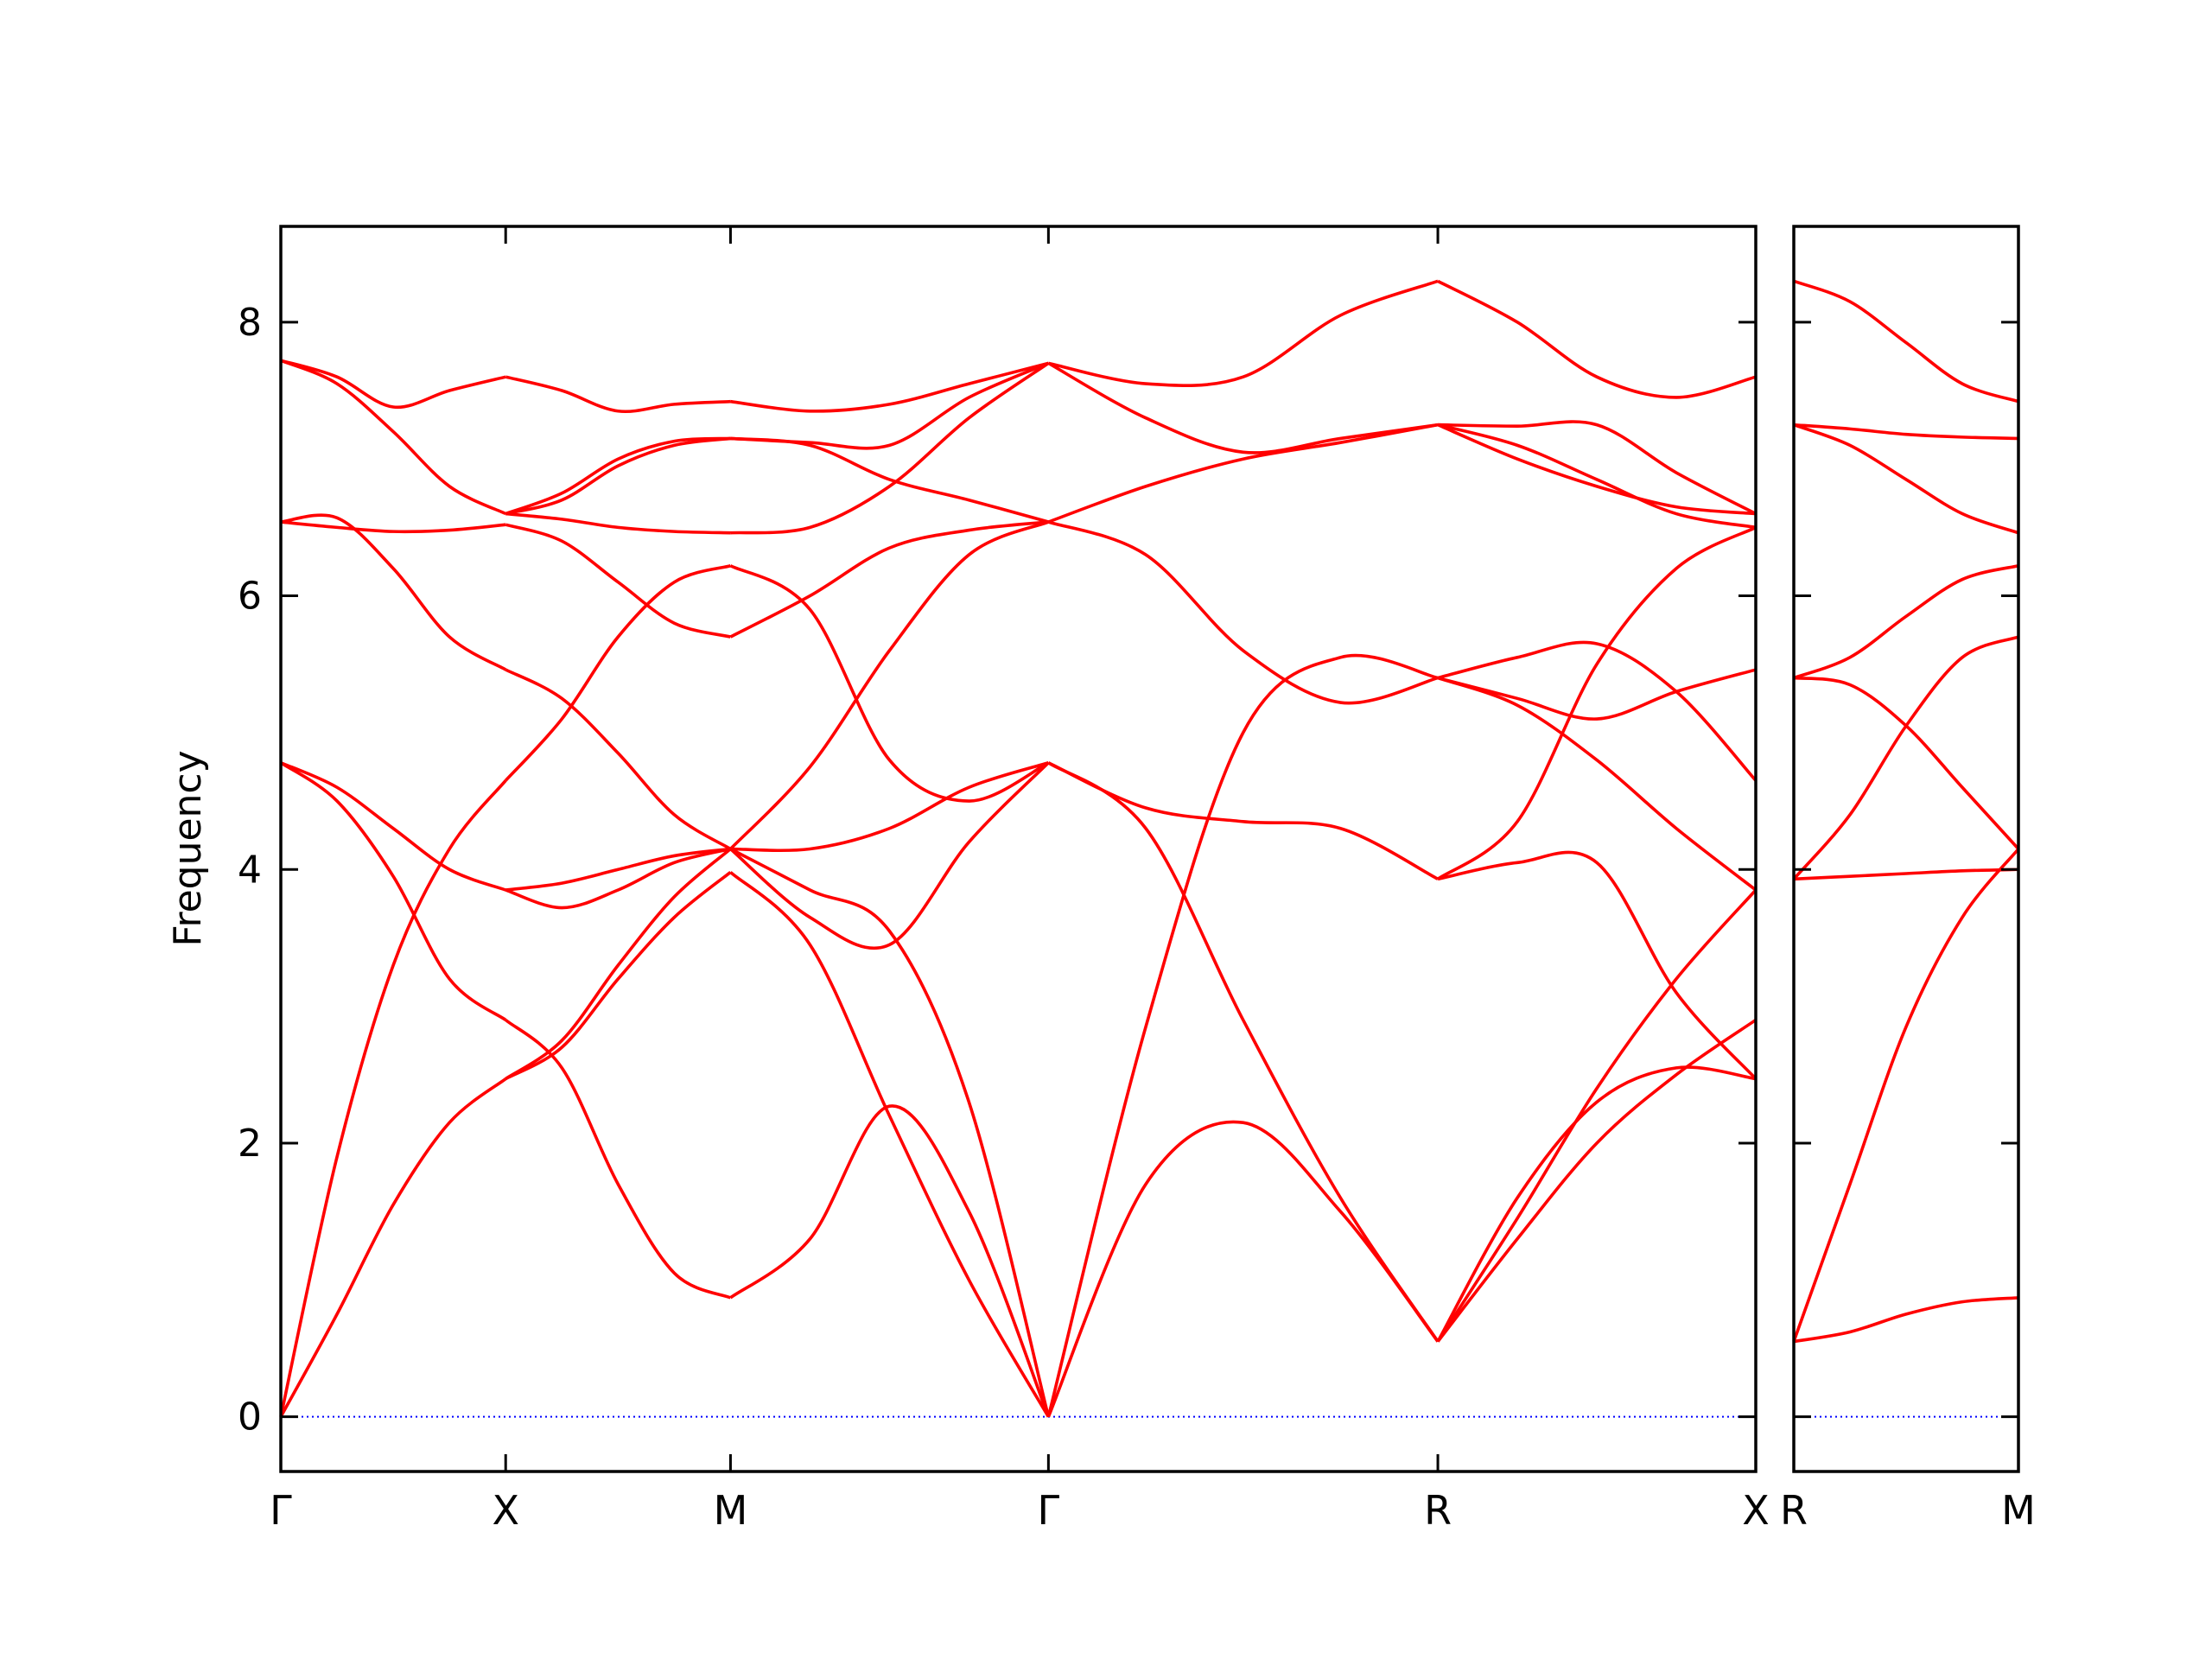 The image size is (2212, 1659). Describe the element at coordinates (250, 1417) in the screenshot. I see `ytick-label-0: 0` at that location.